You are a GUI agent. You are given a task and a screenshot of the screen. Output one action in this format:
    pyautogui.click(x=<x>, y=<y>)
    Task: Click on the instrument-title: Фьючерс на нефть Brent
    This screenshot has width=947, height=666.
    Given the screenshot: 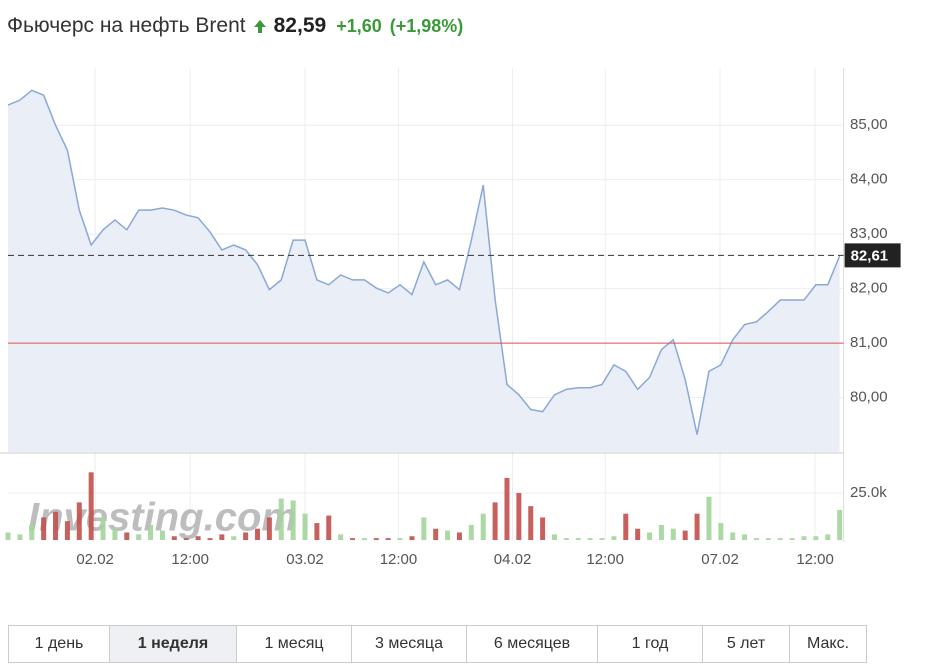 What is the action you would take?
    pyautogui.click(x=126, y=25)
    